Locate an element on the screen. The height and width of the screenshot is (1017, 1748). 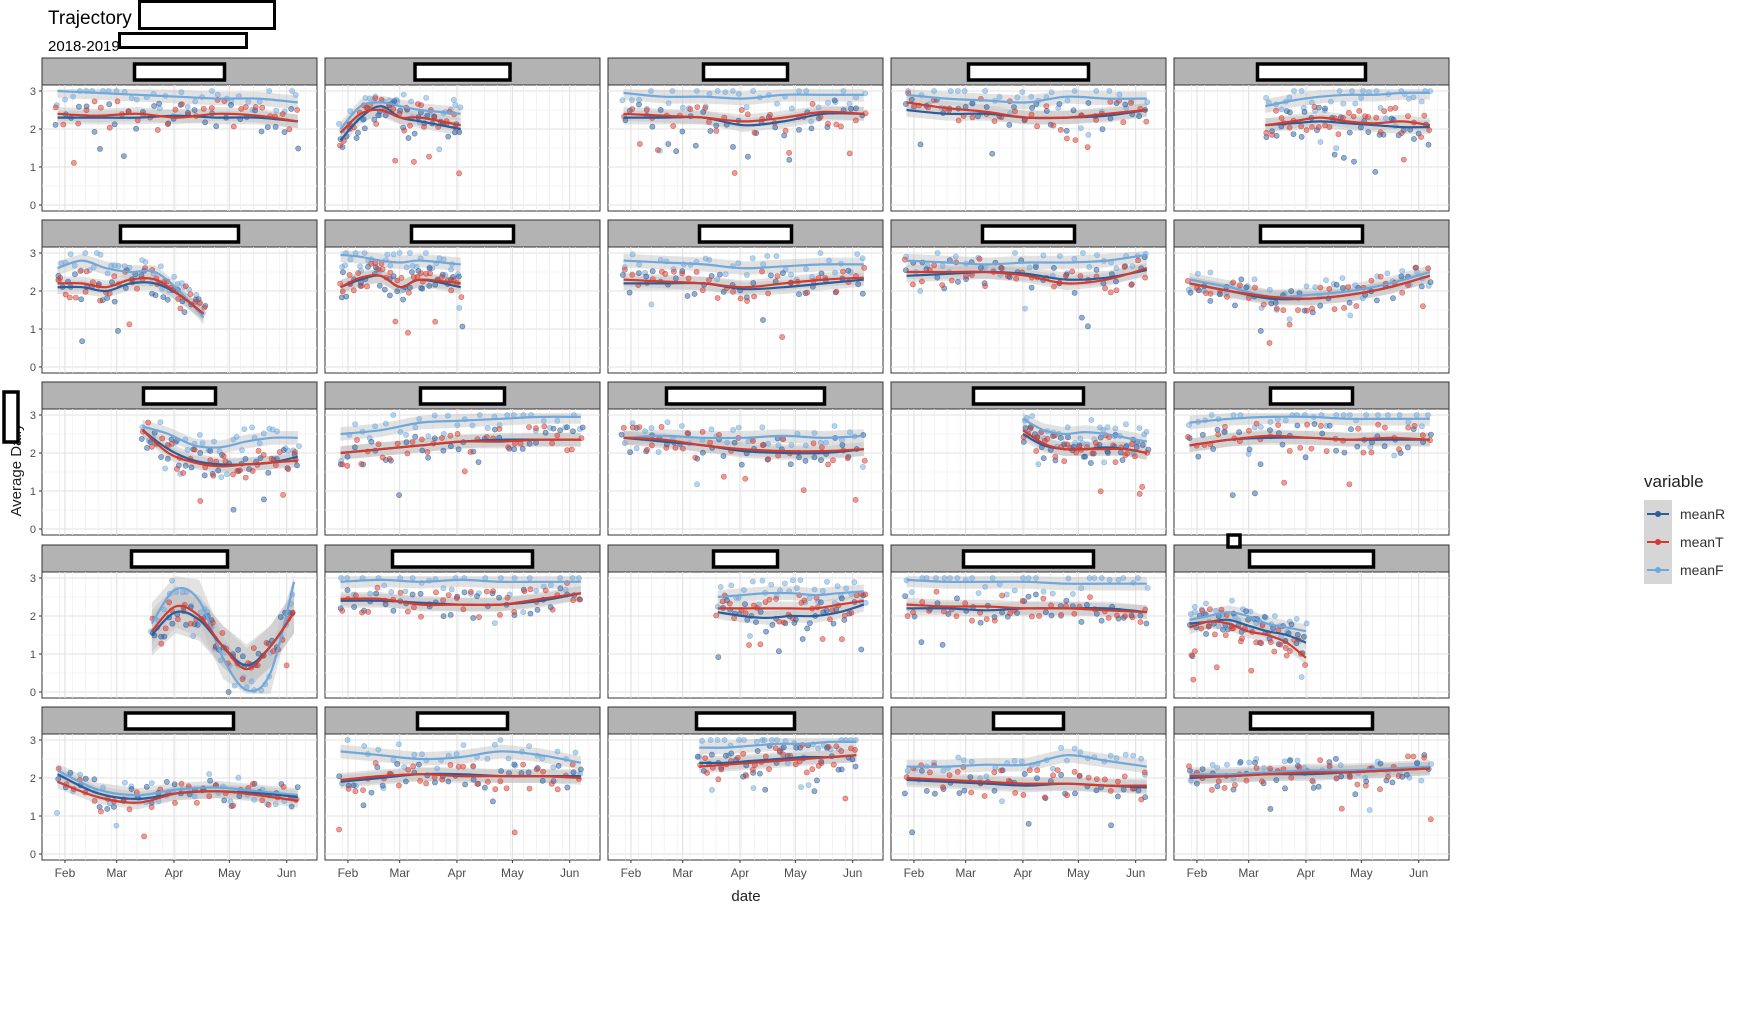
confidence-band-meanR is located at coordinates (743, 284).